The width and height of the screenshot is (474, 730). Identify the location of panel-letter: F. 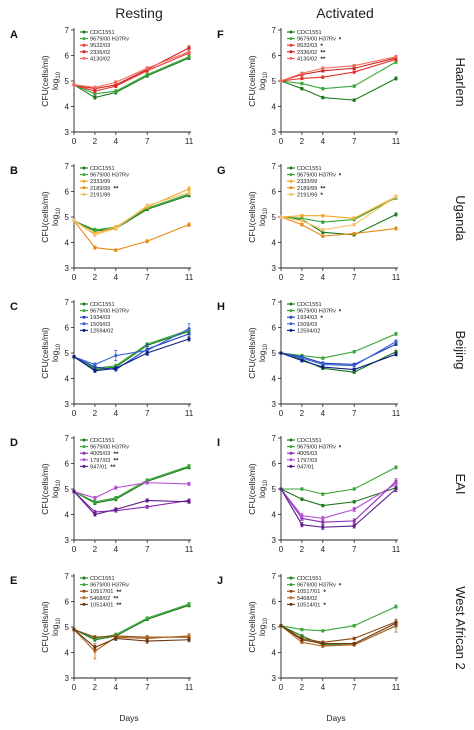
(220, 35).